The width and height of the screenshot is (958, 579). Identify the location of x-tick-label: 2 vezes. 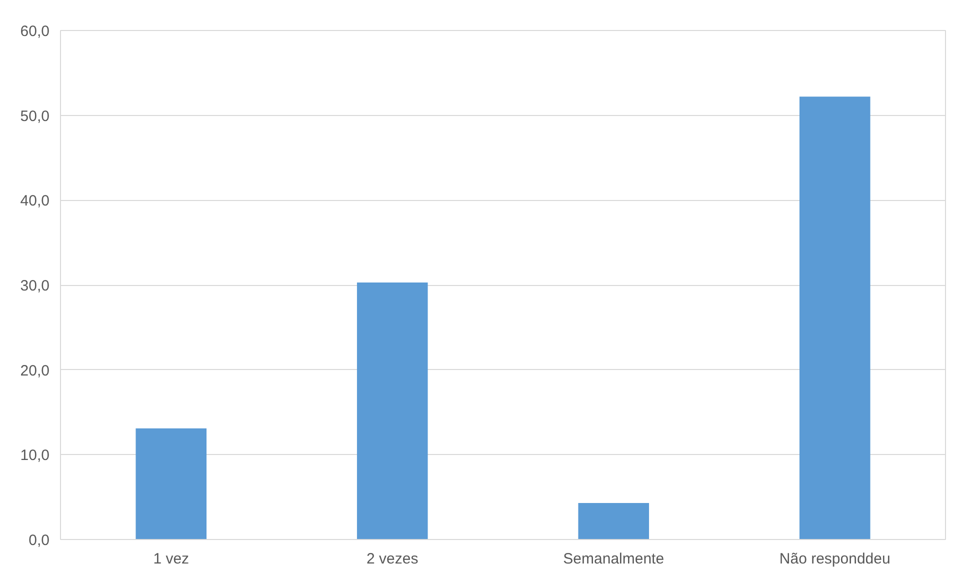
(392, 559).